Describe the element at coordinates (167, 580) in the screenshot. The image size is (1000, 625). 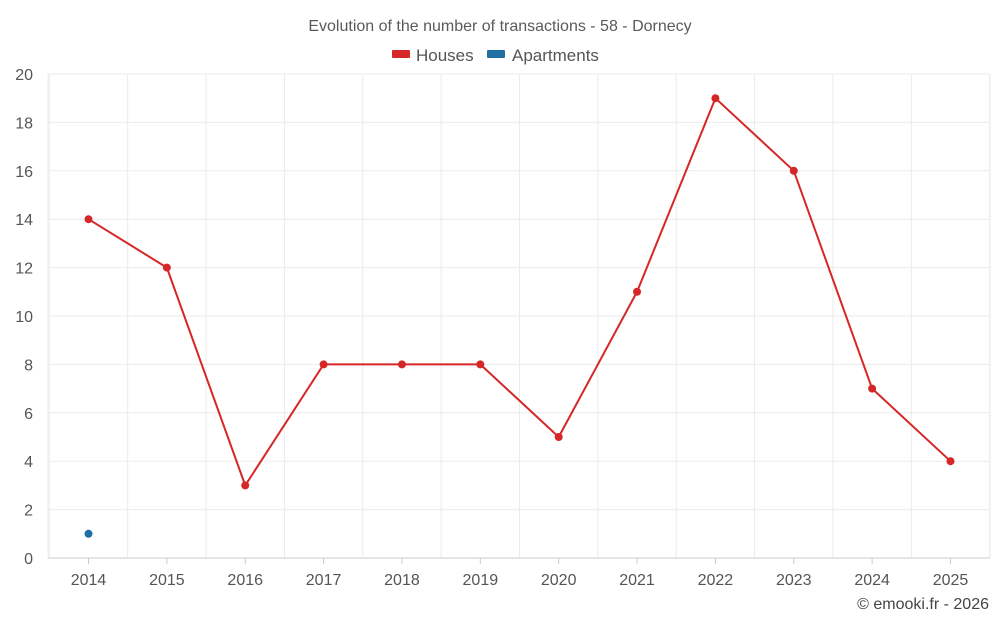
I see `x-tick-label: 2015` at that location.